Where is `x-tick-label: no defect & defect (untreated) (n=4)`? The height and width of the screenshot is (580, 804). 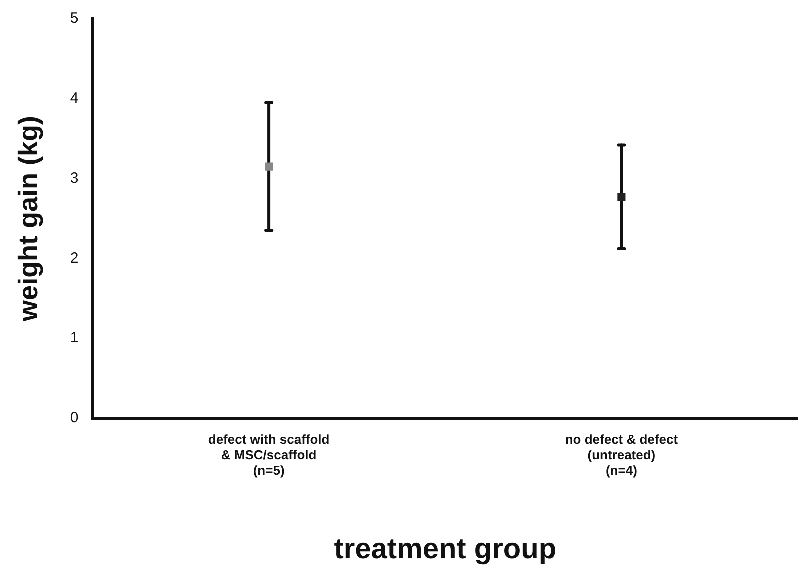 x-tick-label: no defect & defect (untreated) (n=4) is located at coordinates (622, 455).